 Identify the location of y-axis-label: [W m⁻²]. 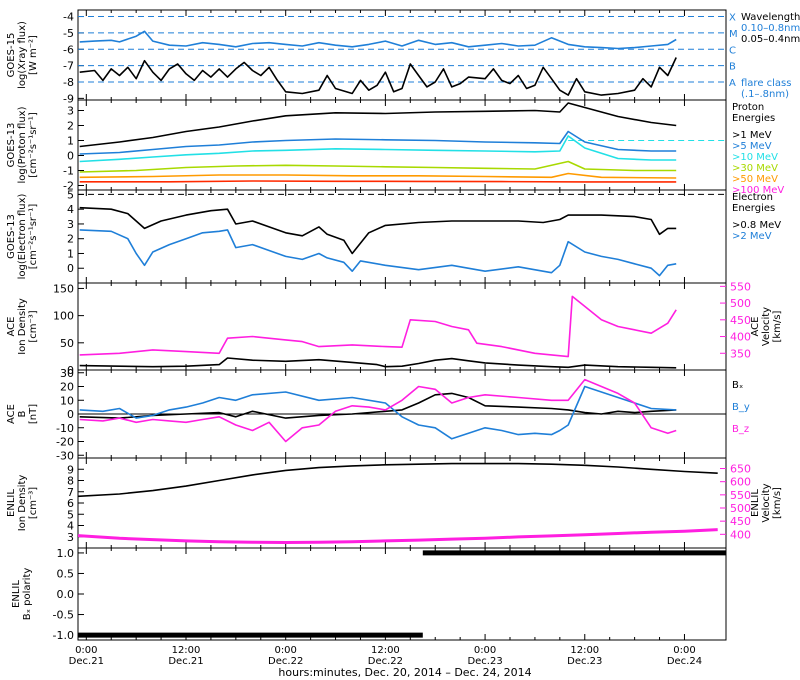
(33, 55).